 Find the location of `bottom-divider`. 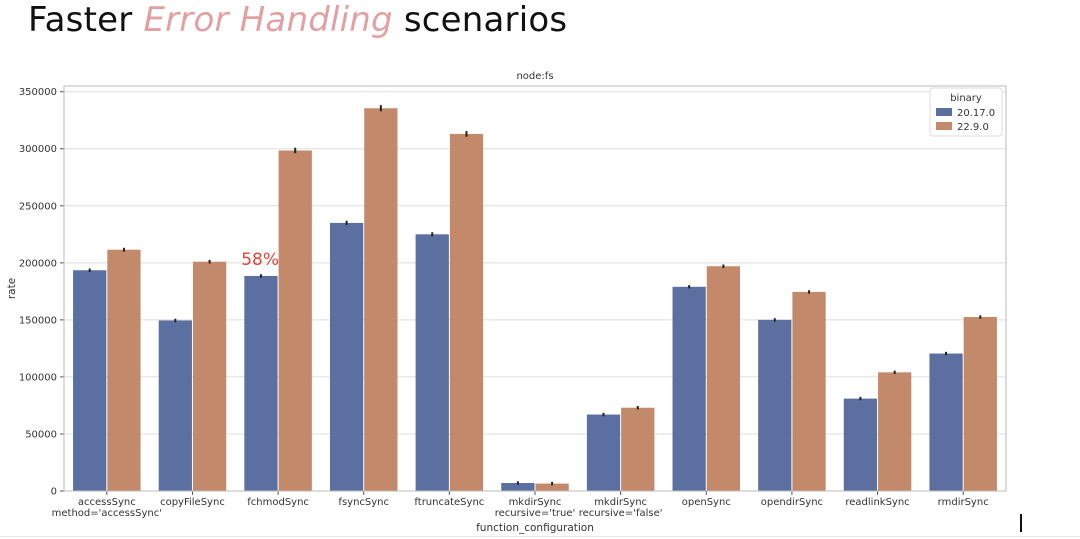

bottom-divider is located at coordinates (540, 536).